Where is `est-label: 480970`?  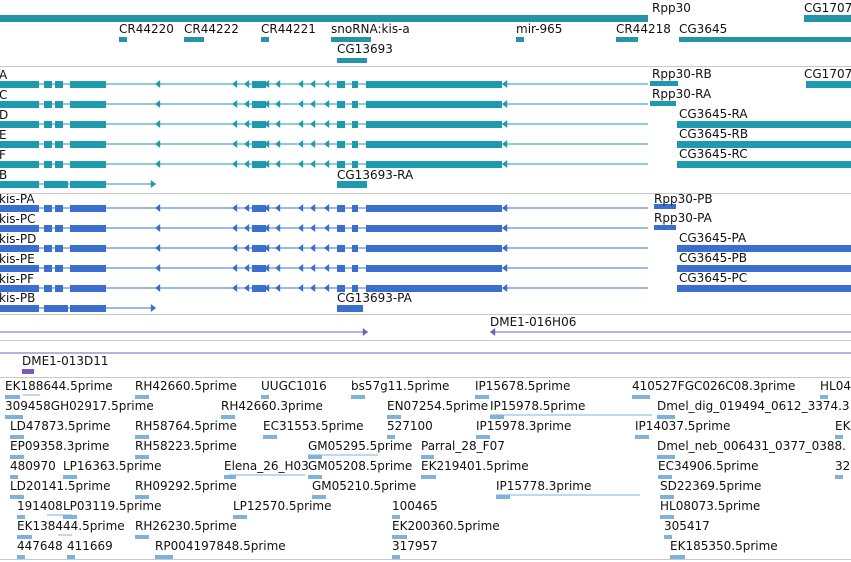
est-label: 480970 is located at coordinates (33, 466).